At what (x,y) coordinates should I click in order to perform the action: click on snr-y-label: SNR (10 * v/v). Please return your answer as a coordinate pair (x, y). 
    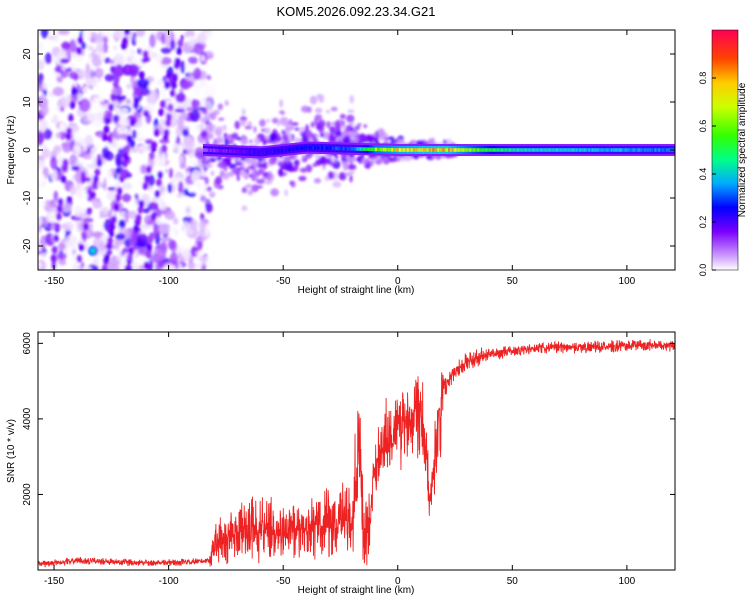
    Looking at the image, I should click on (11, 451).